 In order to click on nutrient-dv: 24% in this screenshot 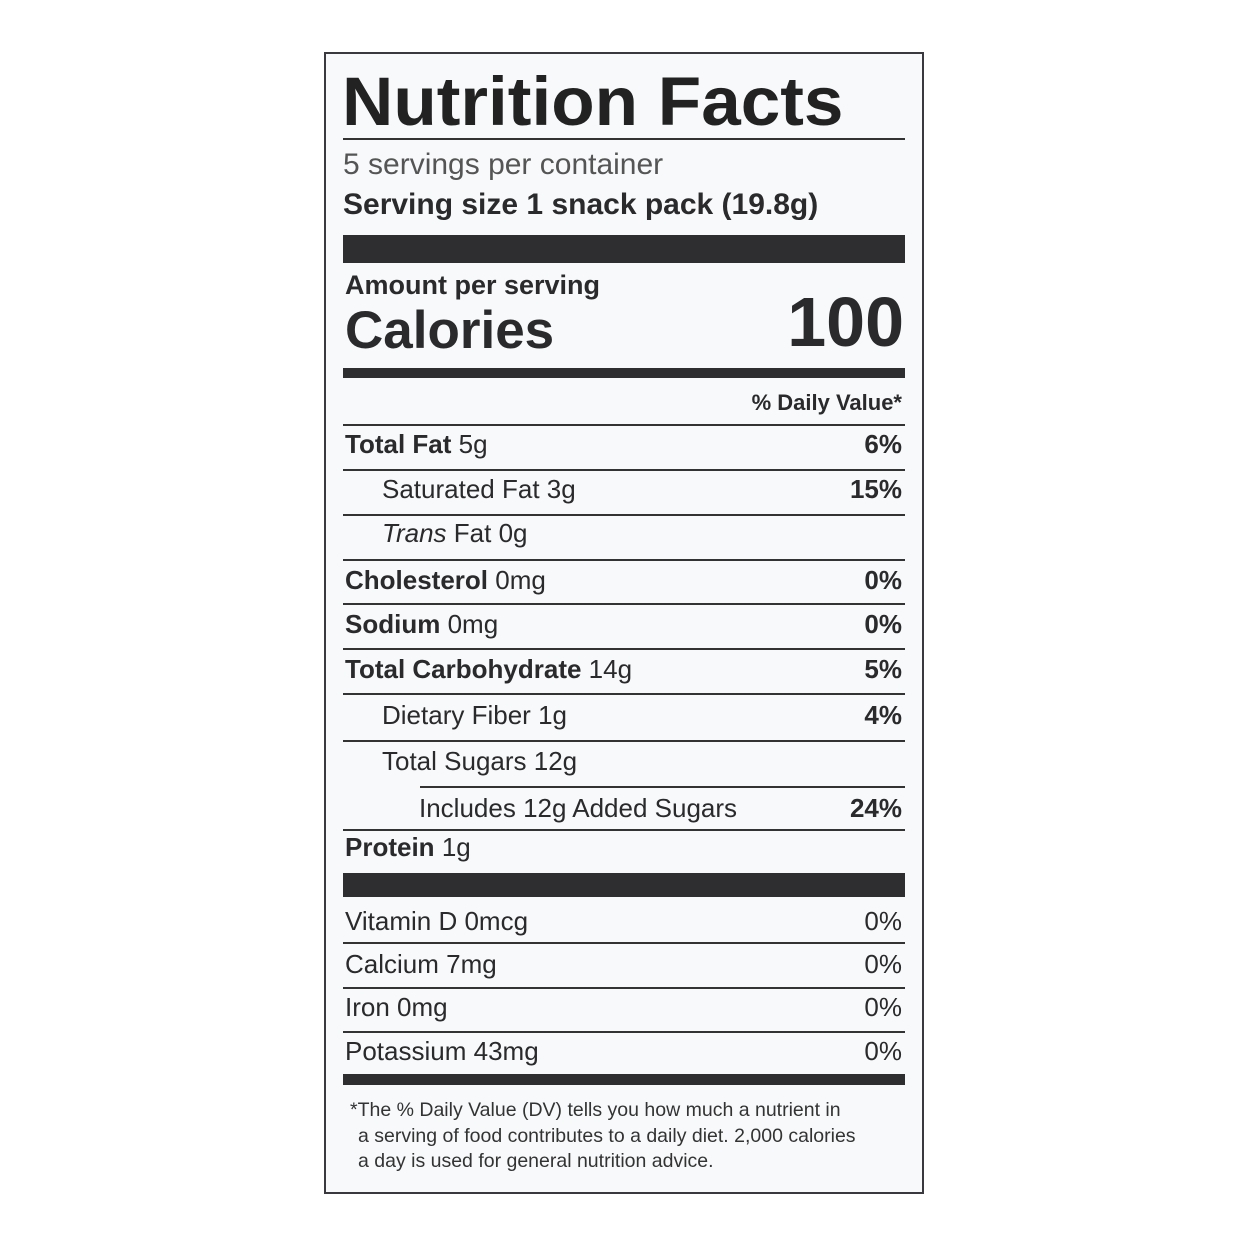, I will do `click(875, 807)`.